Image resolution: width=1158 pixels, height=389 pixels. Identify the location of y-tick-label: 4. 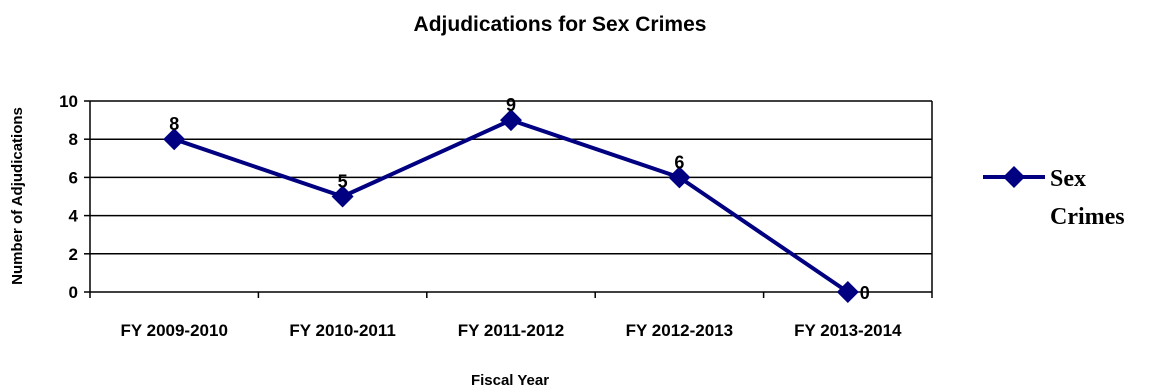
(74, 216).